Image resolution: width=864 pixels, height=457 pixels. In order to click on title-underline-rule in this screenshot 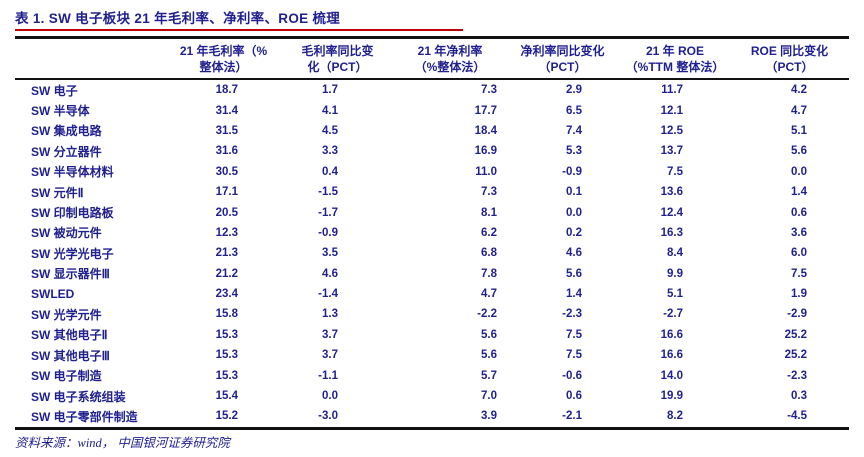, I will do `click(239, 30)`.